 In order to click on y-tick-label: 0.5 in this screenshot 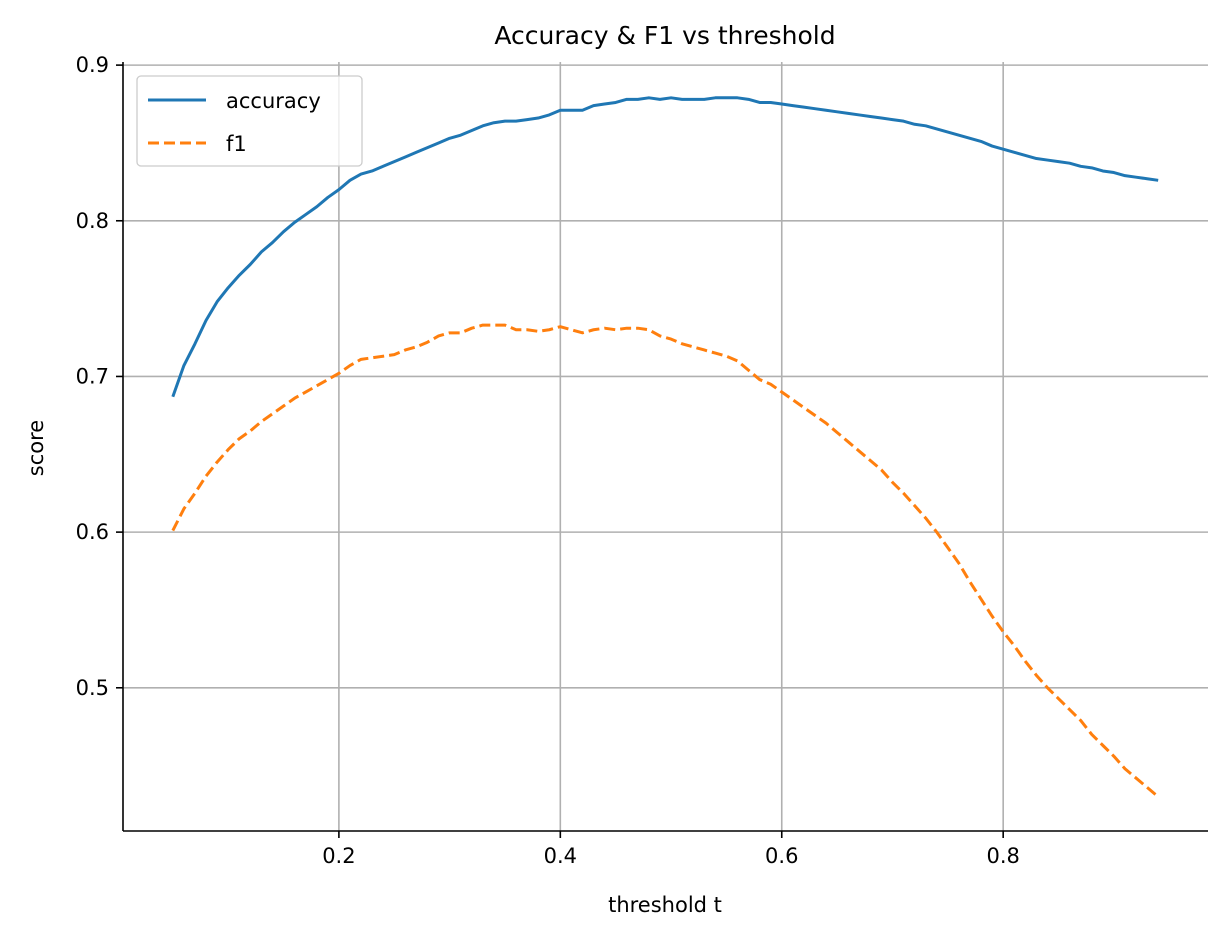, I will do `click(92, 688)`.